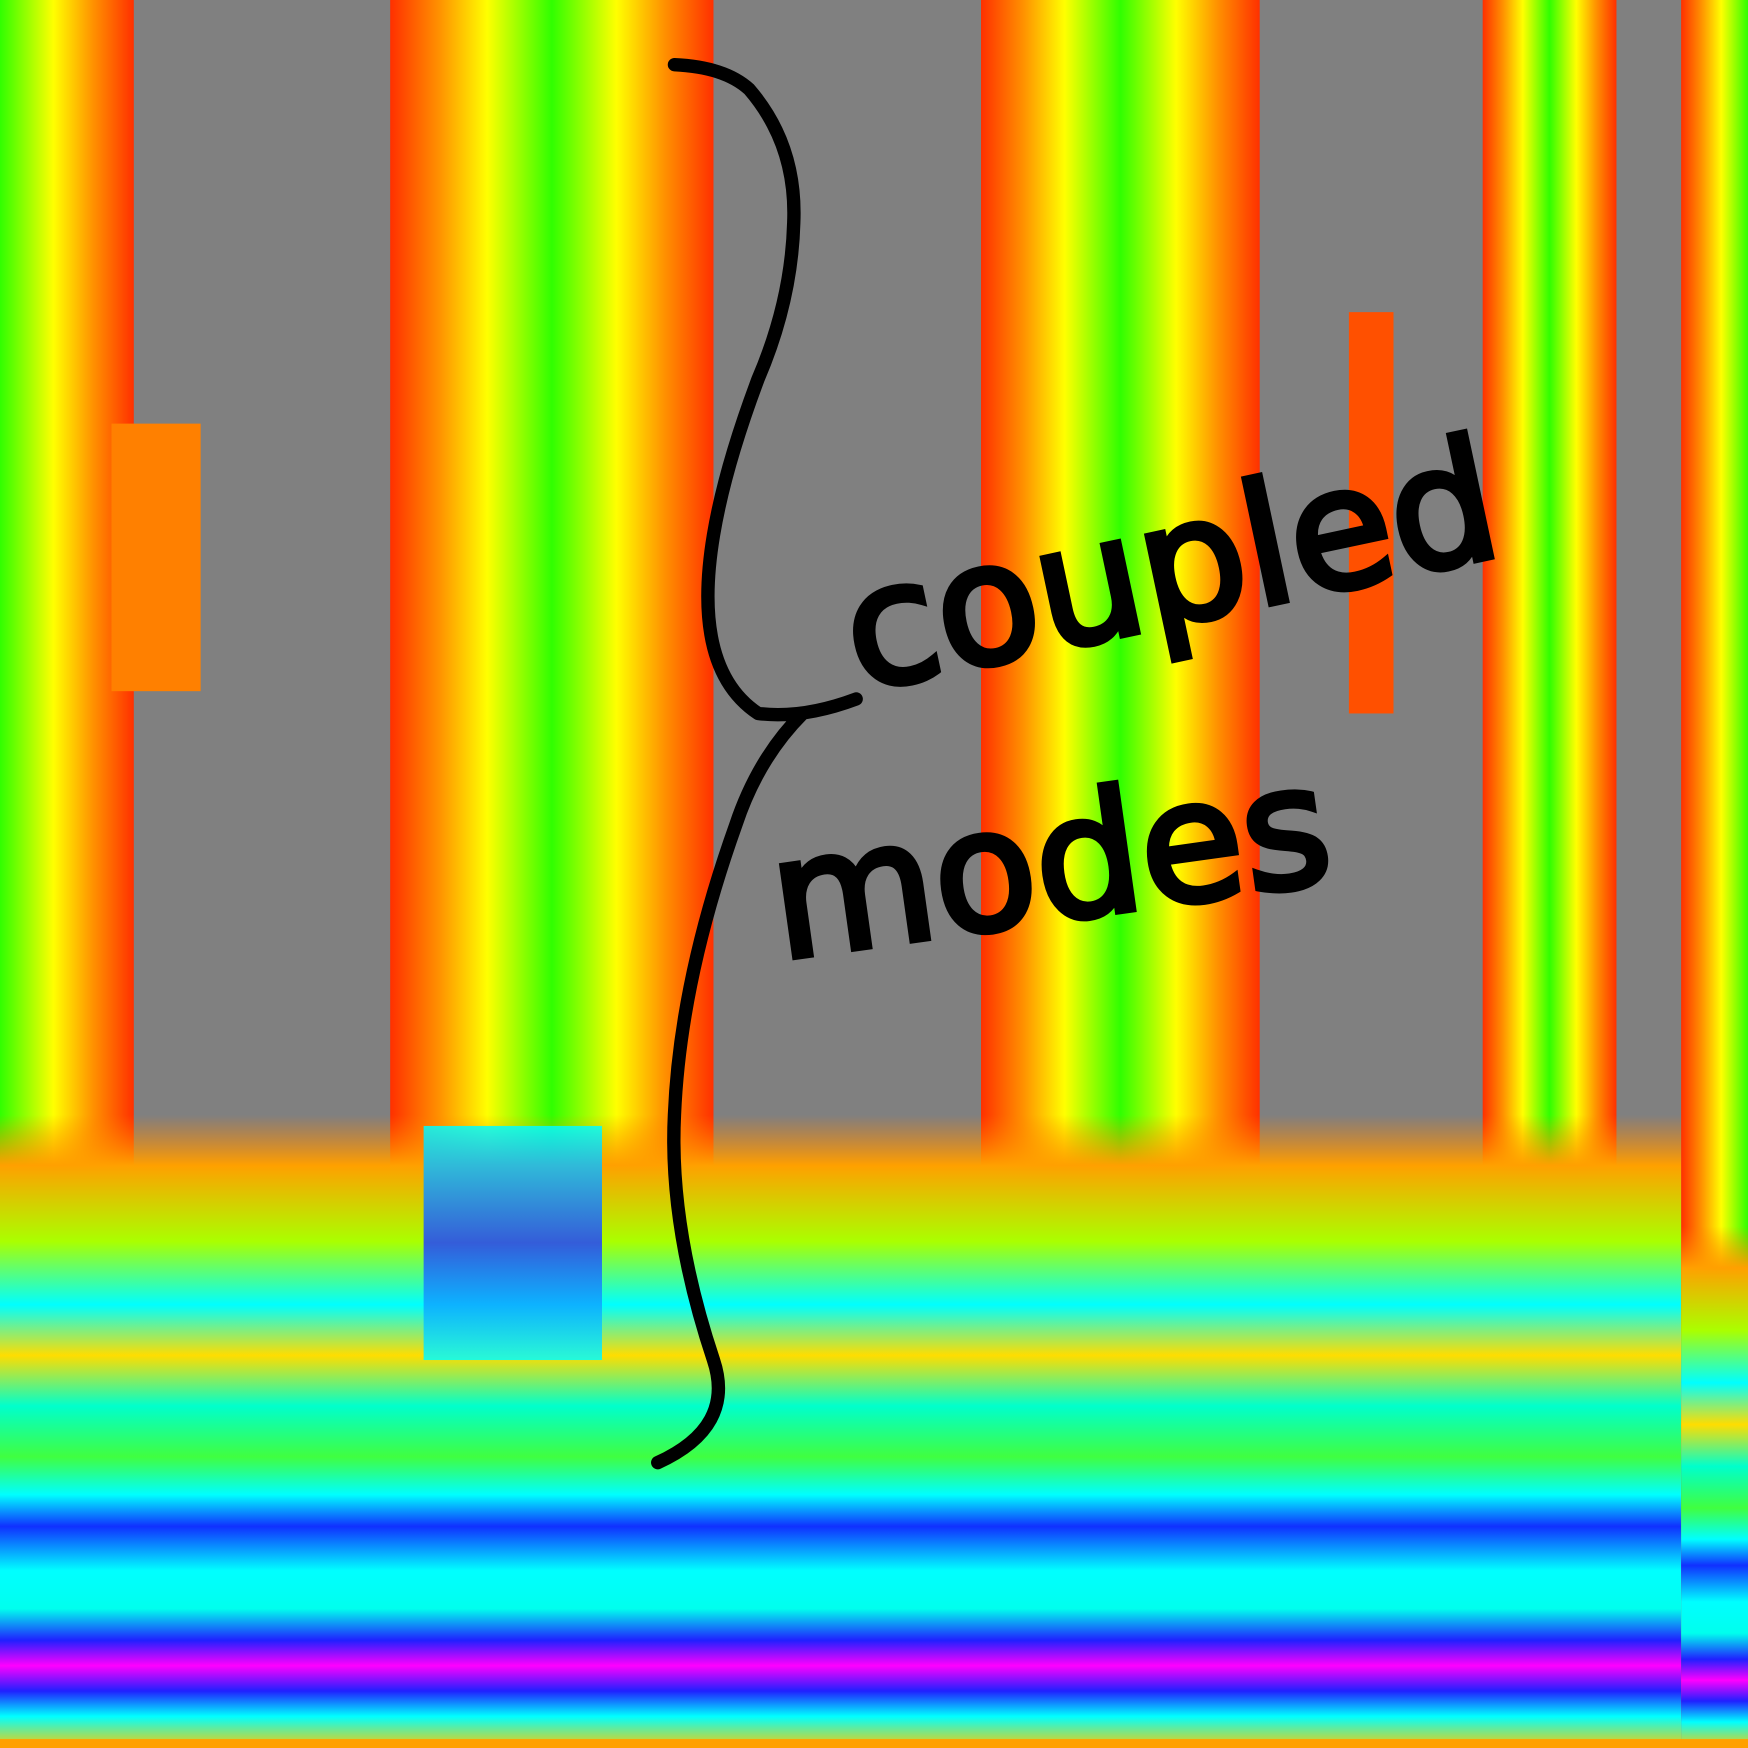  What do you see at coordinates (512, 1243) in the screenshot?
I see `blue-region` at bounding box center [512, 1243].